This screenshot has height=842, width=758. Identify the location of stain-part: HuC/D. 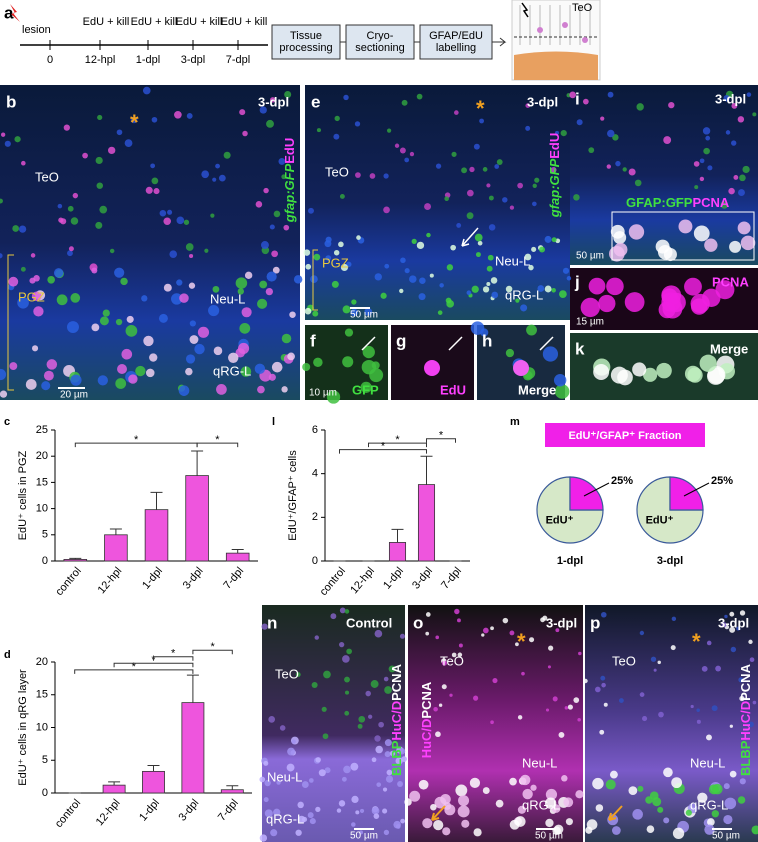
(396, 721).